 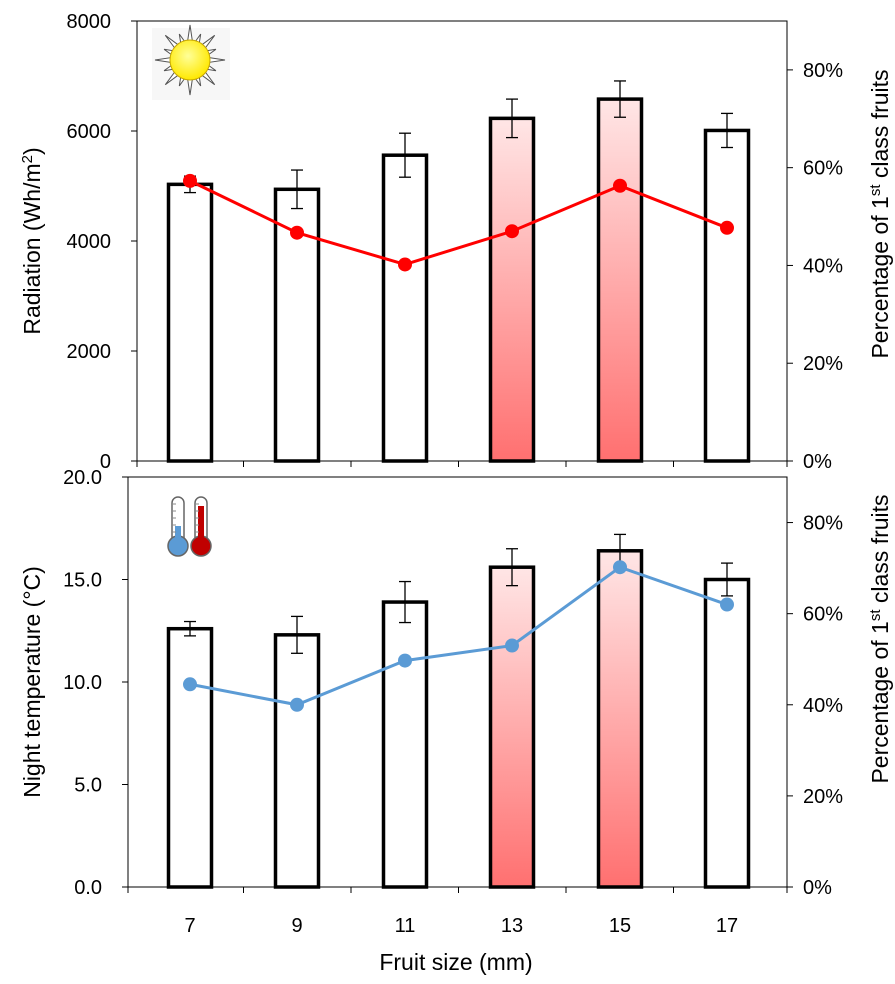 I want to click on temperature-y-ticks: 0.0 5.0 10.0 15.0 20.0, so click(x=95, y=683).